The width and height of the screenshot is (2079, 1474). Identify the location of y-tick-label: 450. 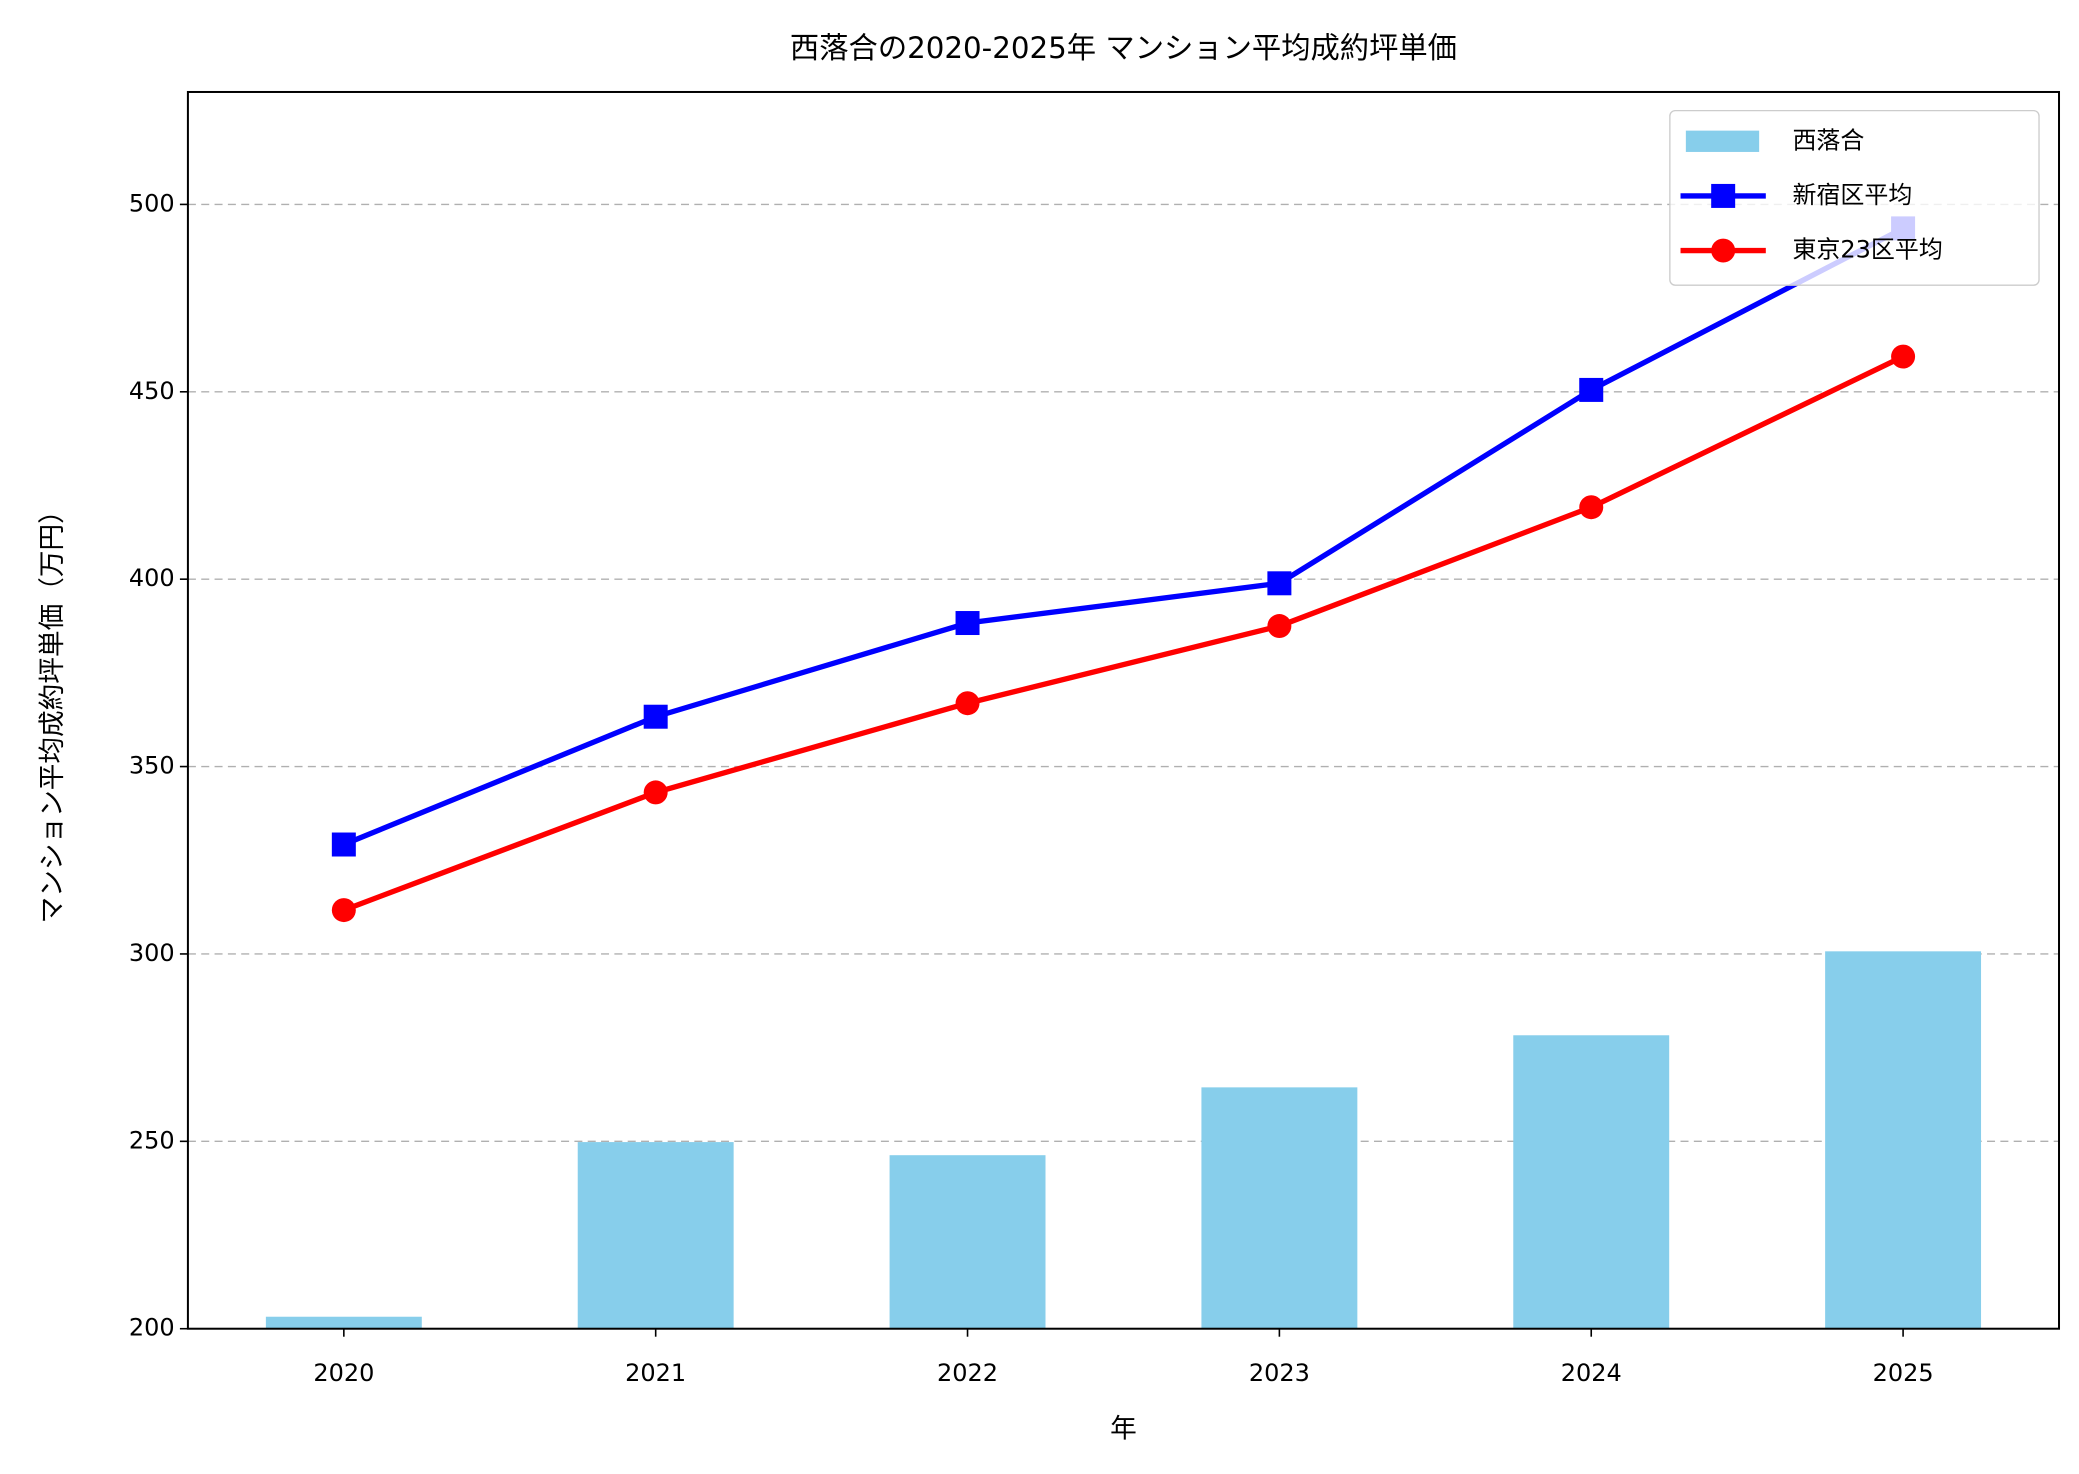
(152, 391).